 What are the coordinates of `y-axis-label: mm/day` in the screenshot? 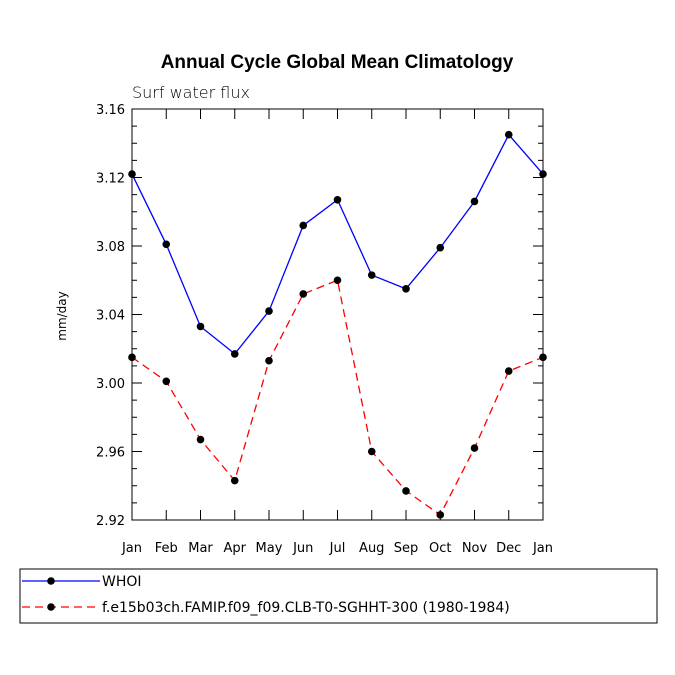 It's located at (62, 316).